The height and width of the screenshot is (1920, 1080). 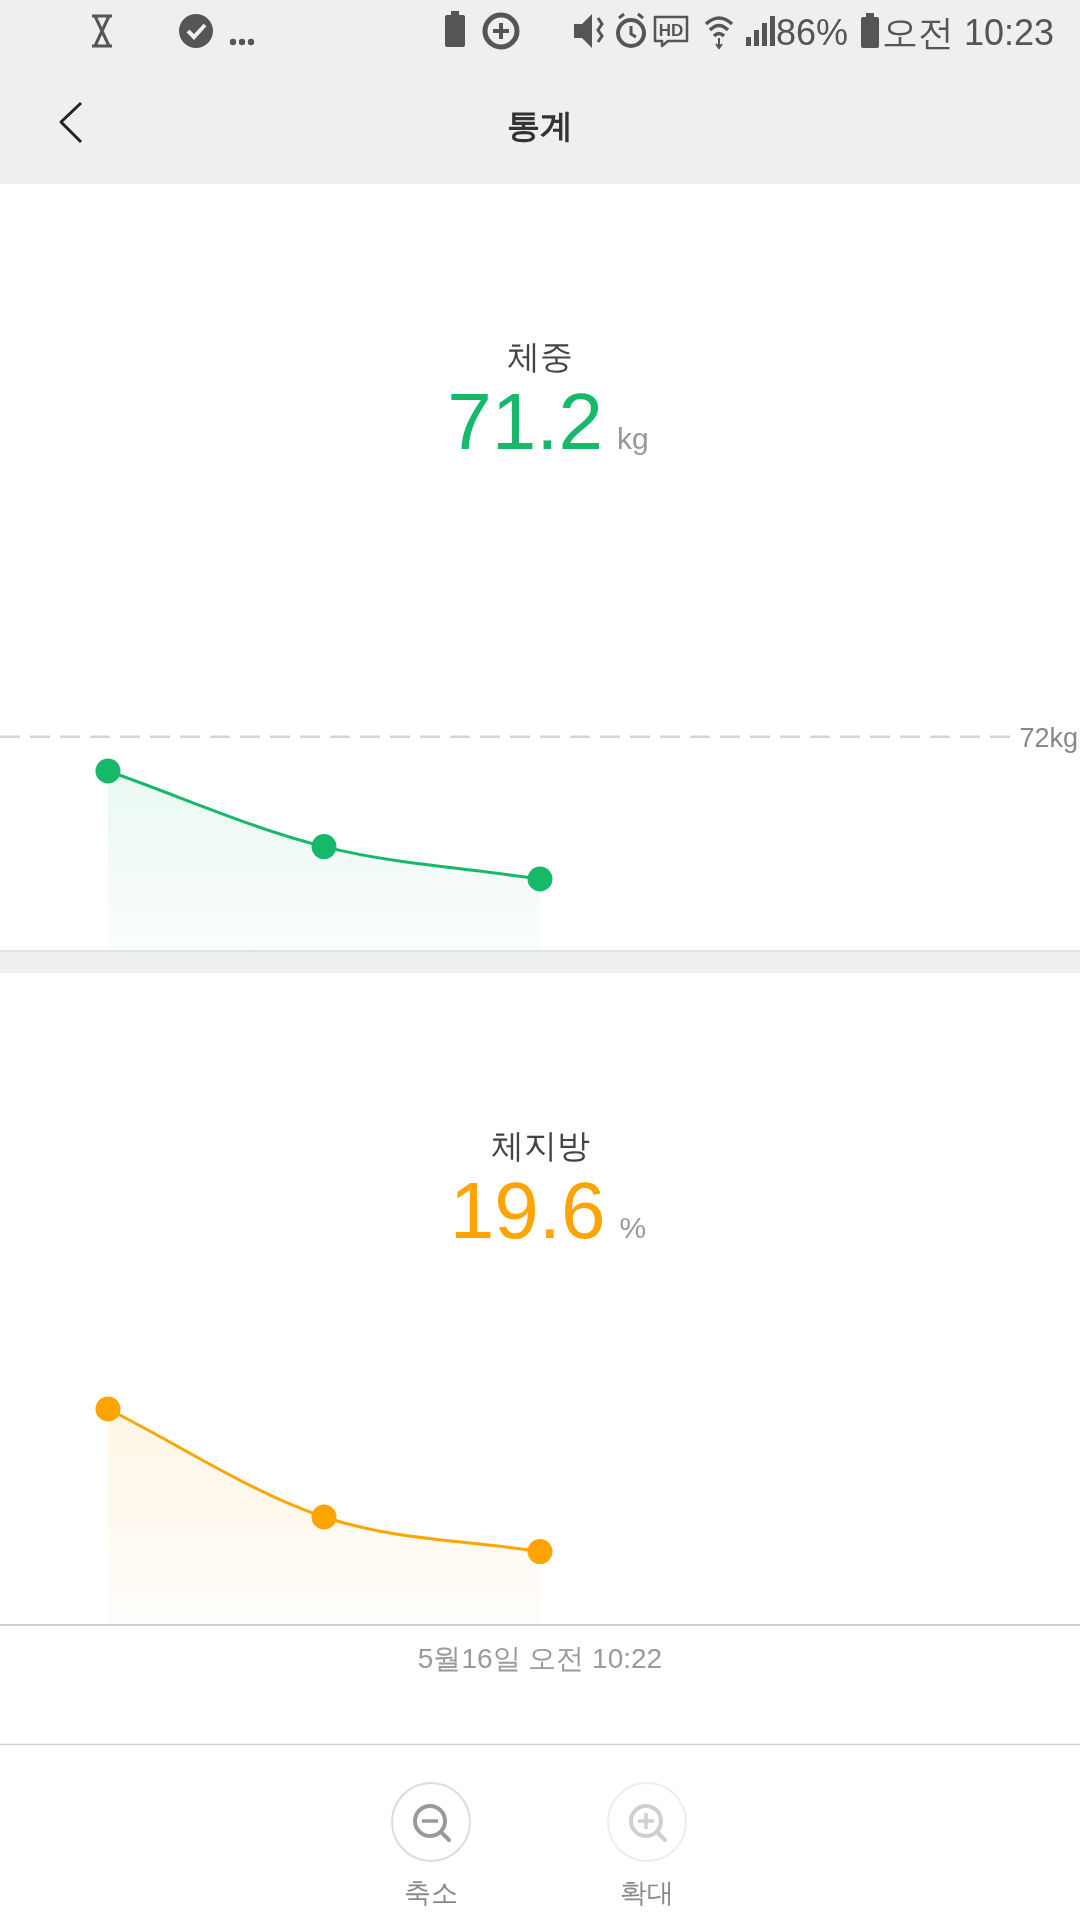 What do you see at coordinates (525, 421) in the screenshot?
I see `chart-subtitle: 71.2` at bounding box center [525, 421].